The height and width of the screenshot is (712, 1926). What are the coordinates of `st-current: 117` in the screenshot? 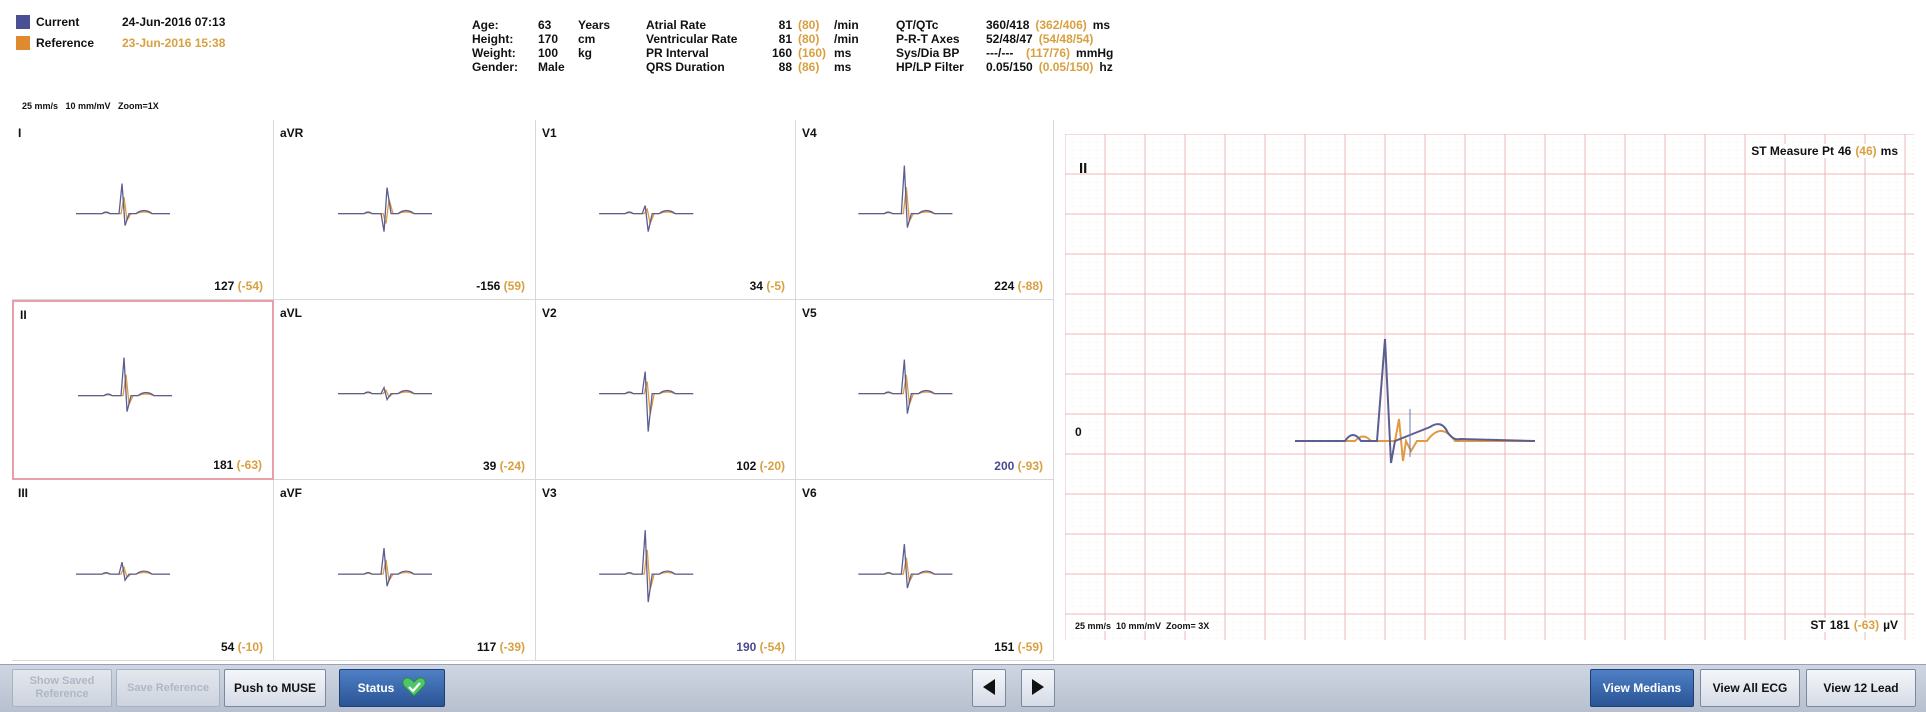 It's located at (486, 647).